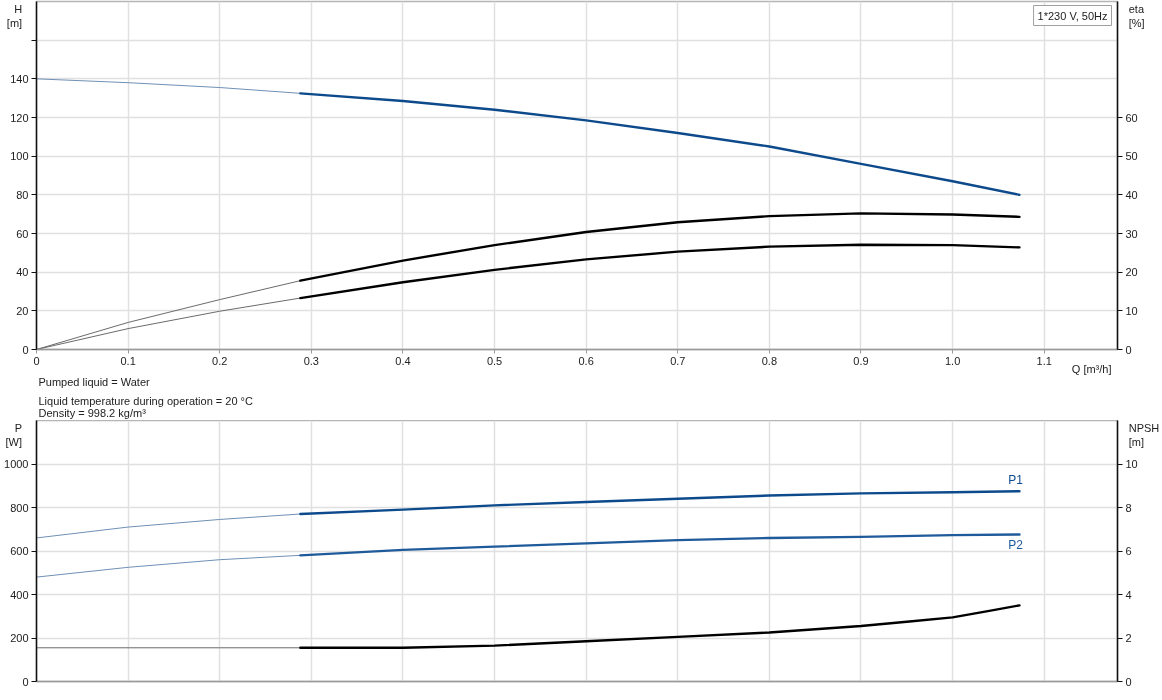  What do you see at coordinates (22, 310) in the screenshot?
I see `y-tick-label: 20` at bounding box center [22, 310].